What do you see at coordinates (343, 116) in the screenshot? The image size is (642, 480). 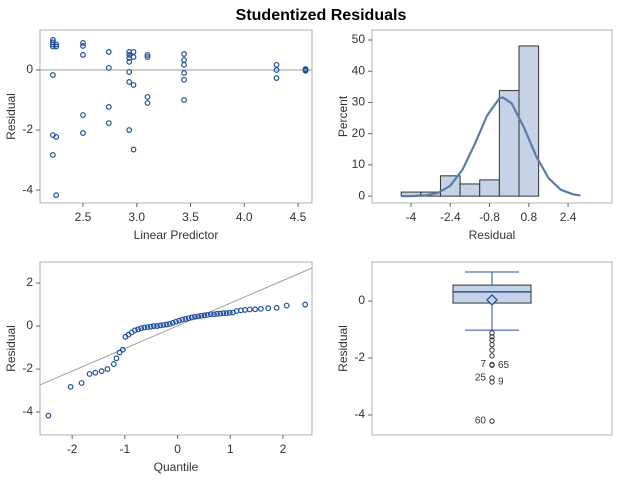 I see `y-axis-label: Percent` at bounding box center [343, 116].